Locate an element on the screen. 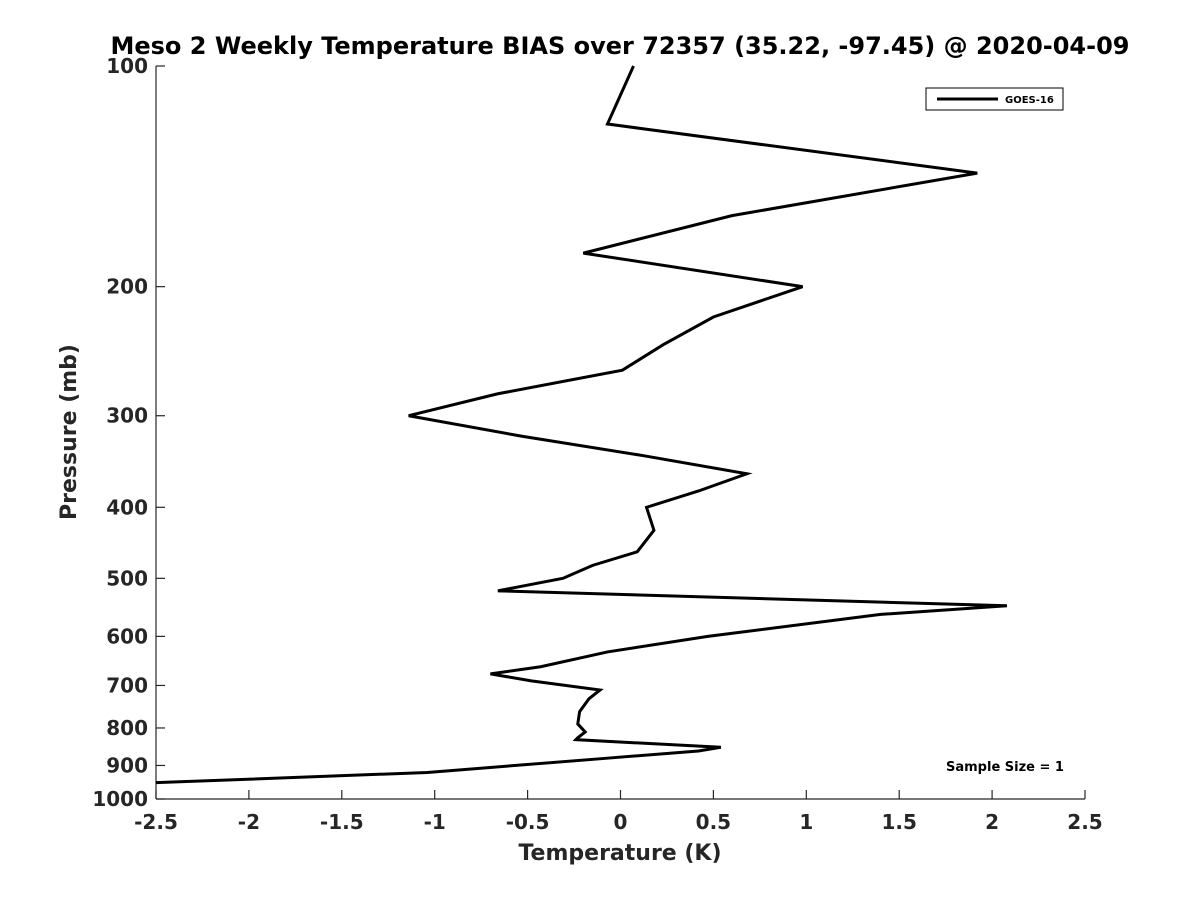 This screenshot has width=1200, height=900. x-tick-label: 2.5 is located at coordinates (1084, 822).